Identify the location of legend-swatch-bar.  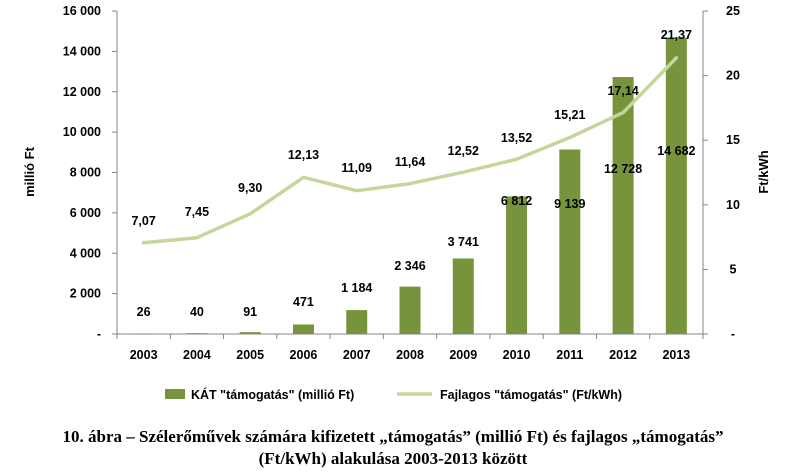
(175, 394).